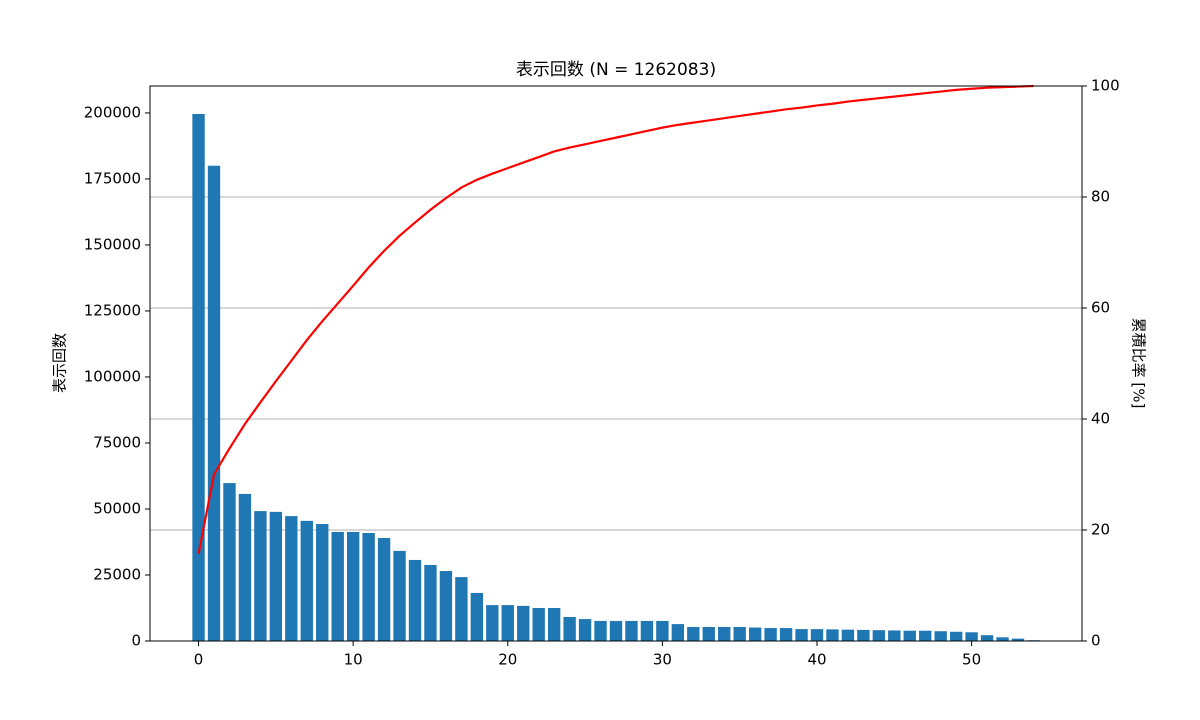 The image size is (1200, 720). I want to click on y2-tick-label: 0, so click(1096, 641).